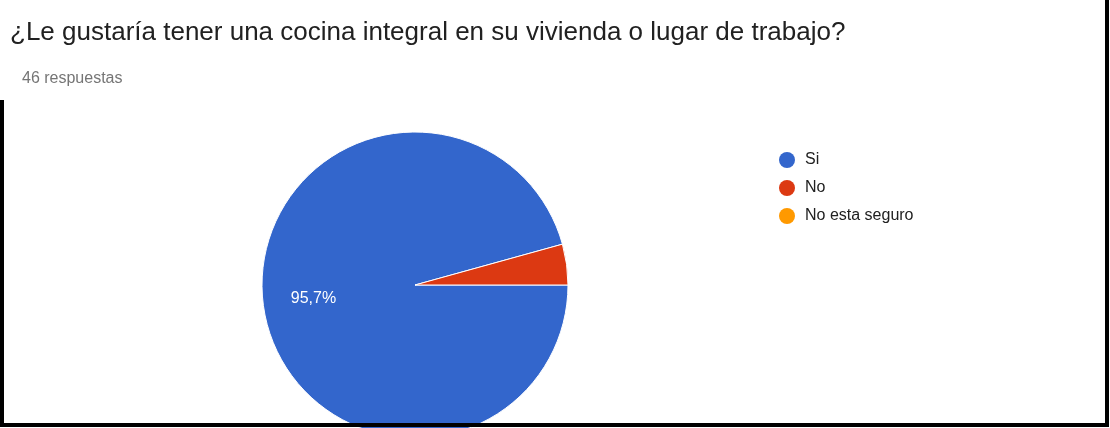 This screenshot has height=428, width=1110. Describe the element at coordinates (72, 77) in the screenshot. I see `text: 46 respuestas` at that location.